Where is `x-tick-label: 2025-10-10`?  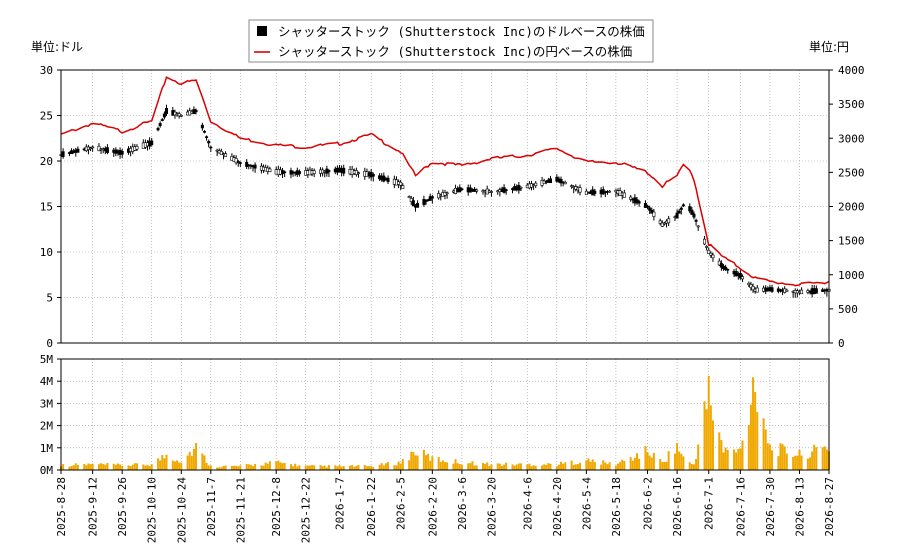
x-tick-label: 2025-10-10 is located at coordinates (152, 510).